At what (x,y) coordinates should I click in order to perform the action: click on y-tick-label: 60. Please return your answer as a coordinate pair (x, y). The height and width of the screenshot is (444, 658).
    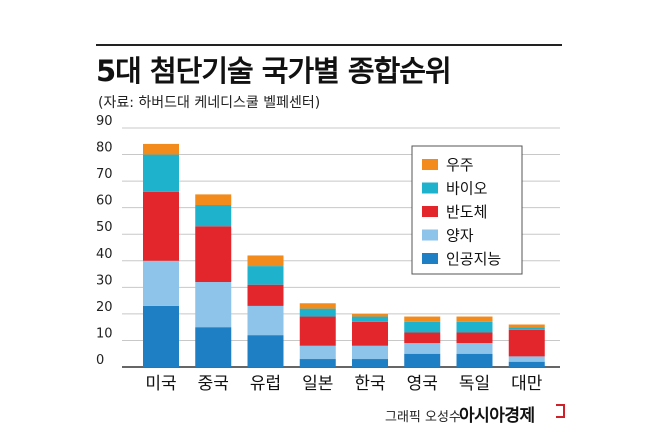
    Looking at the image, I should click on (104, 201).